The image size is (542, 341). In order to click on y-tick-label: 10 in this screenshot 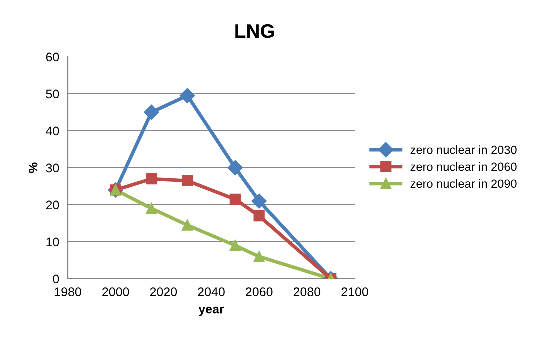, I will do `click(53, 242)`.